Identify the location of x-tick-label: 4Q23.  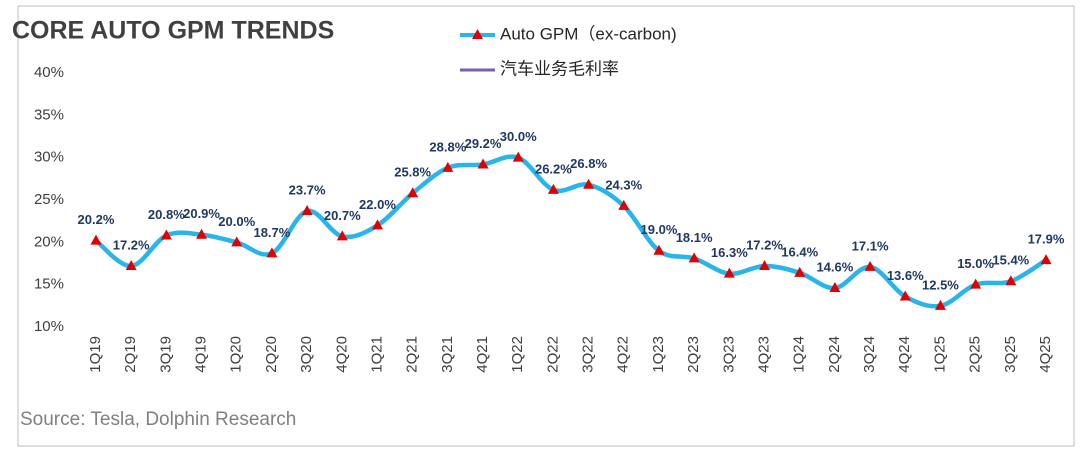
(763, 354).